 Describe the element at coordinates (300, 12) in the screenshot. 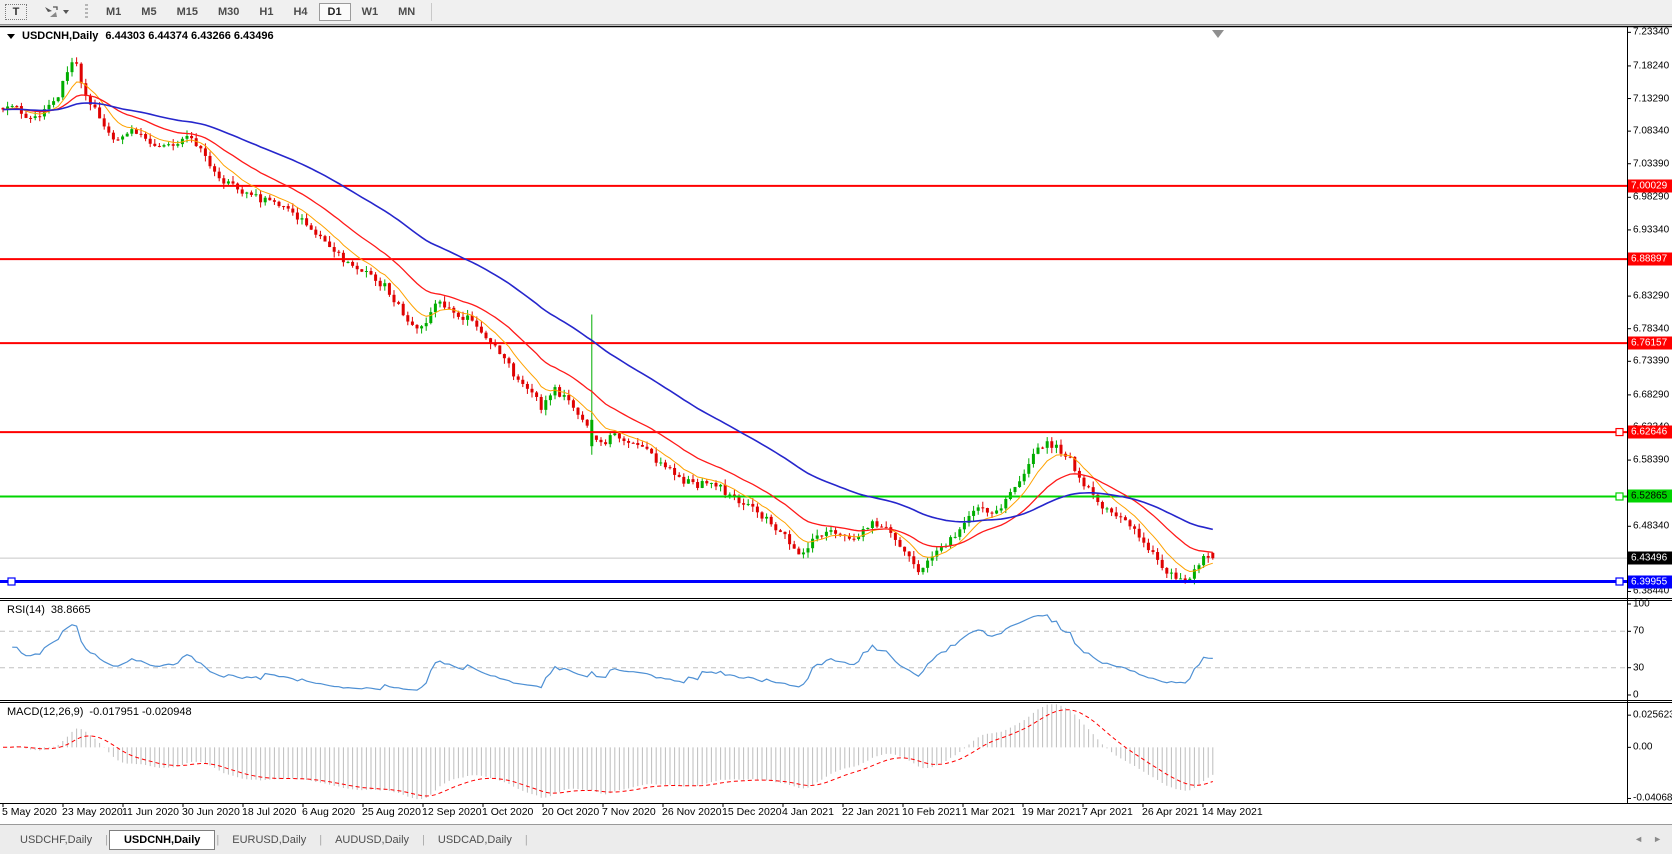

I see `timeframe-button-H4: H4` at that location.